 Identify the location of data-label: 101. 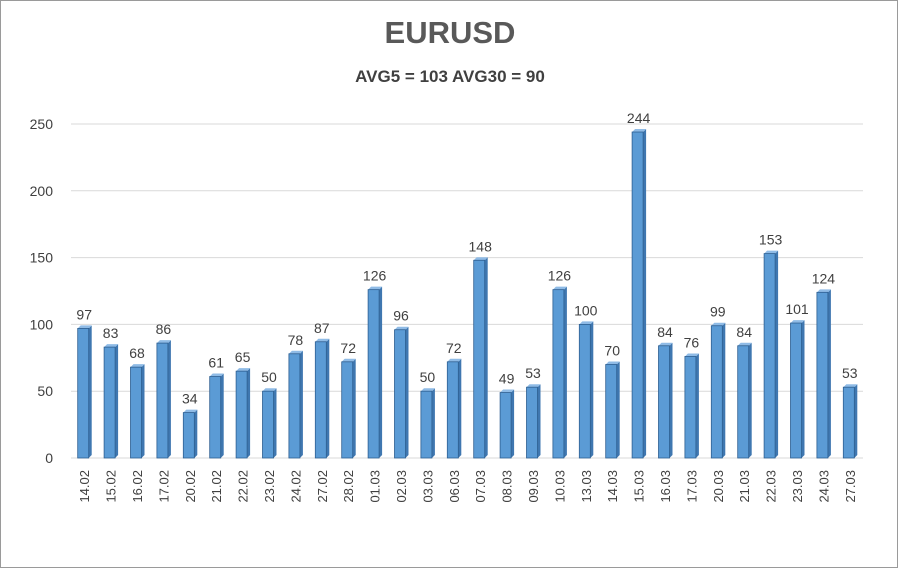
(797, 309).